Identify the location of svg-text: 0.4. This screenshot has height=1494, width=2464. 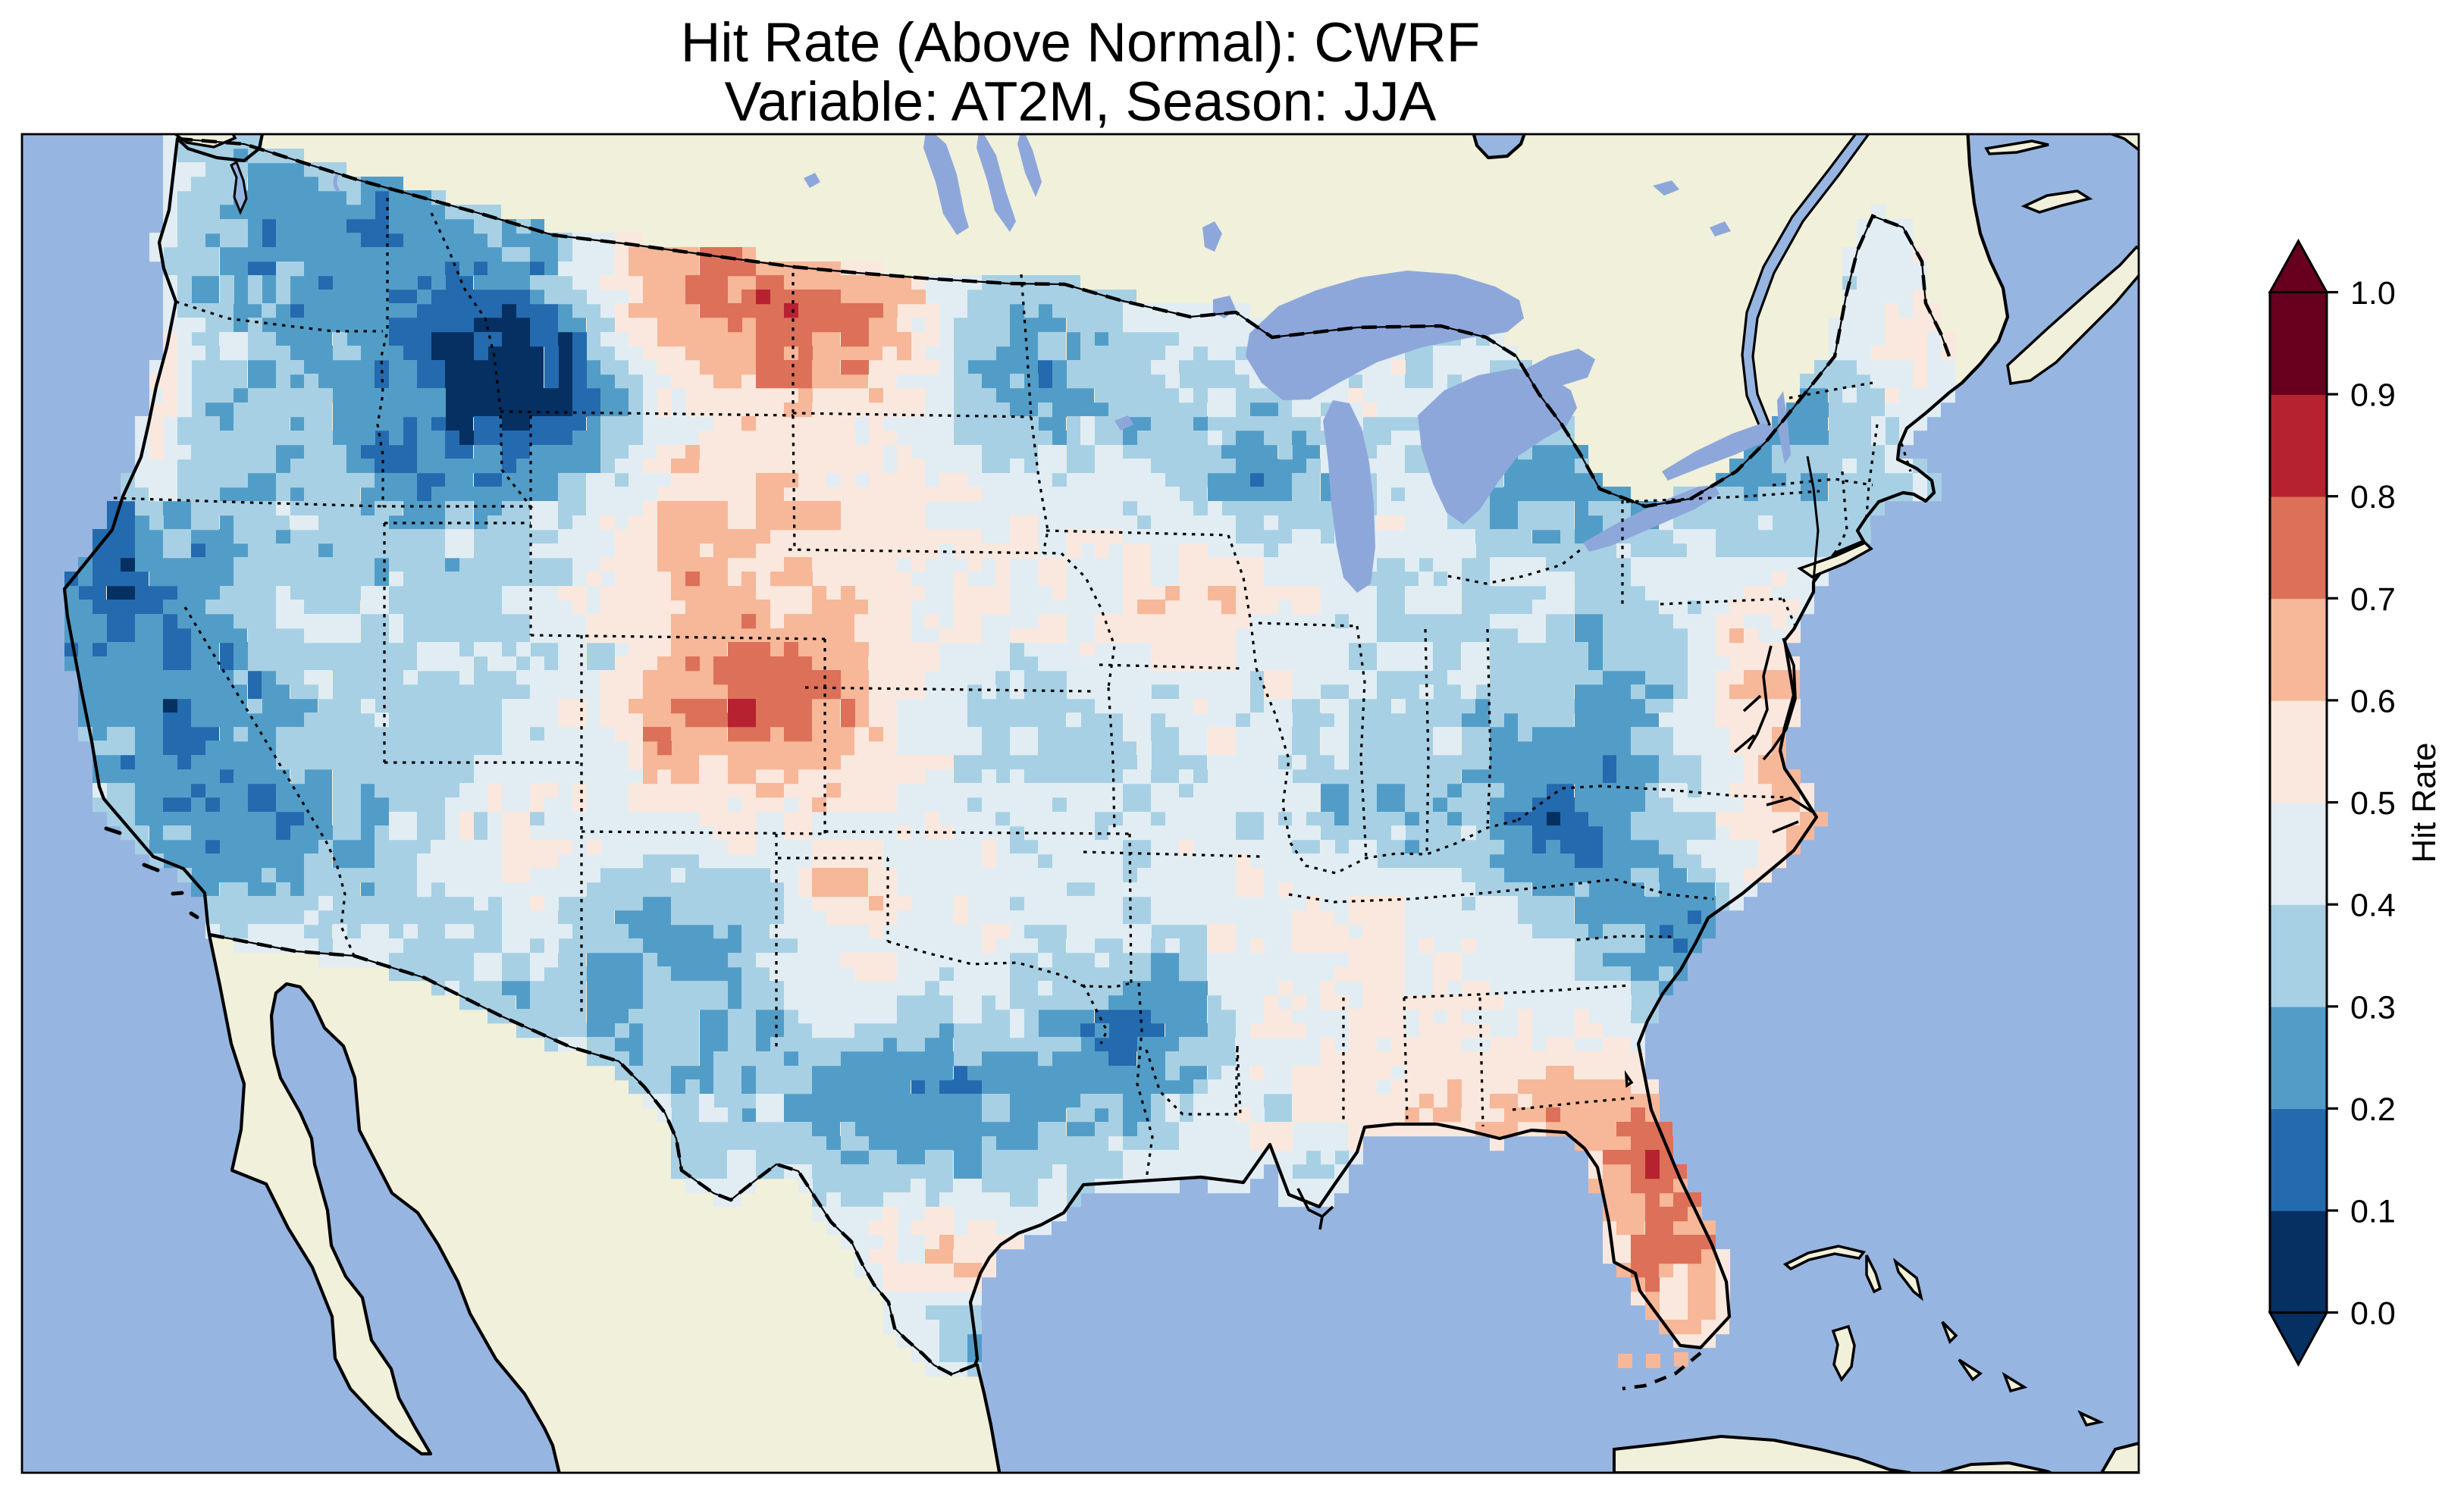
(2373, 906).